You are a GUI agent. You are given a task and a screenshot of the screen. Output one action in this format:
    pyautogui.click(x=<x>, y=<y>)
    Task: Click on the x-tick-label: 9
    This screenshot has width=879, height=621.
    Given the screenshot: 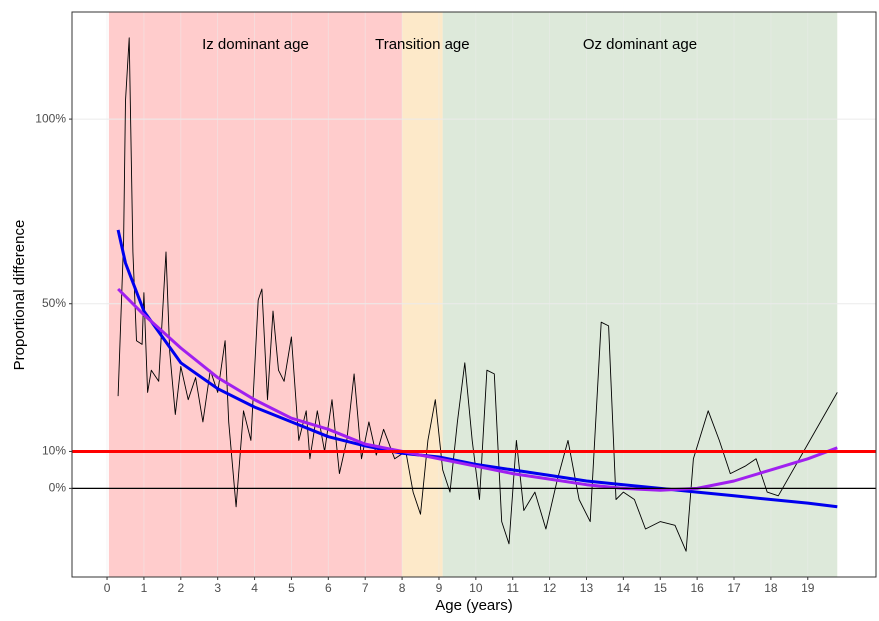 What is the action you would take?
    pyautogui.click(x=439, y=588)
    